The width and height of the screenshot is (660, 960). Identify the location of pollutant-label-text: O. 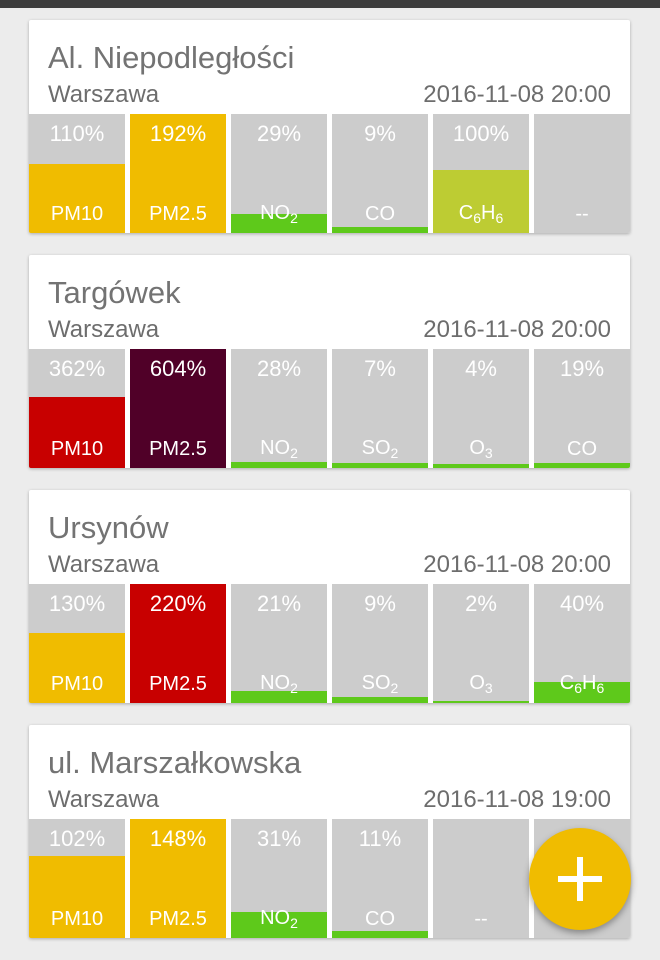
(477, 448).